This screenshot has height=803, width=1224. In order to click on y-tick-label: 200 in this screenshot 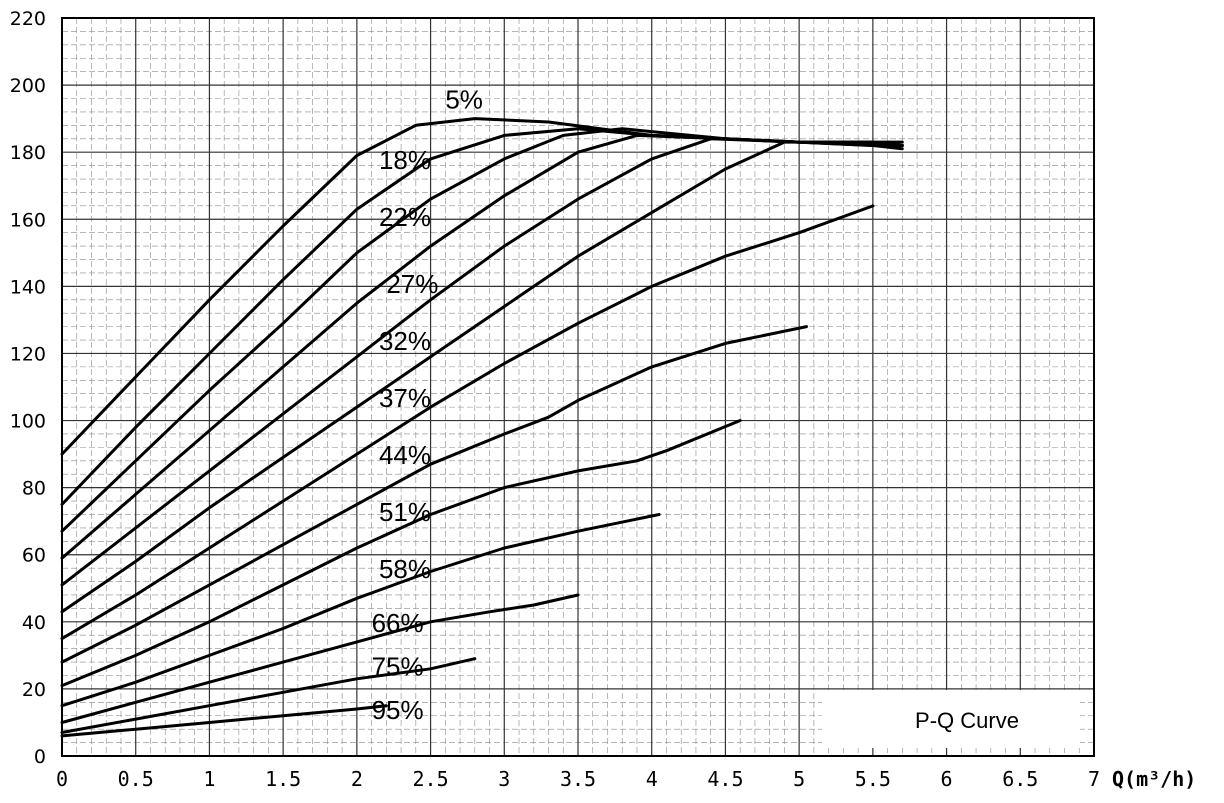, I will do `click(28, 86)`.